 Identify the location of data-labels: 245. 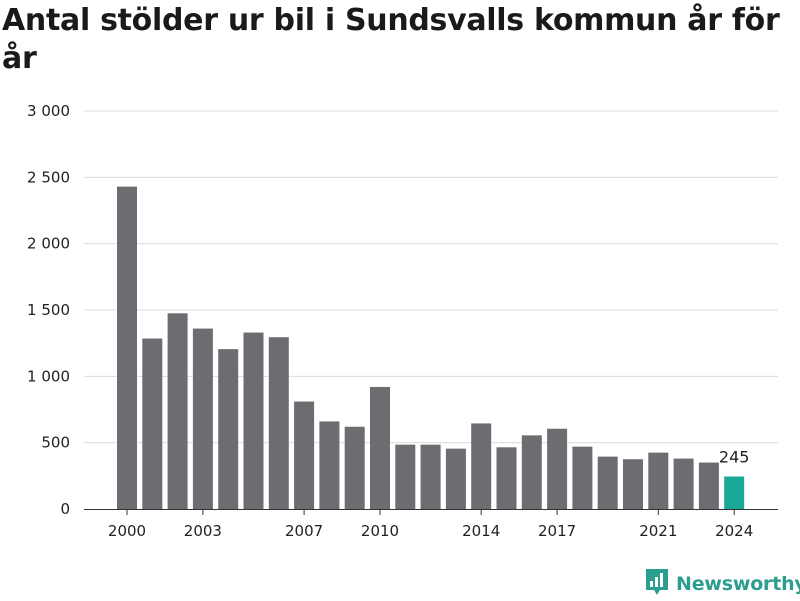
(734, 456).